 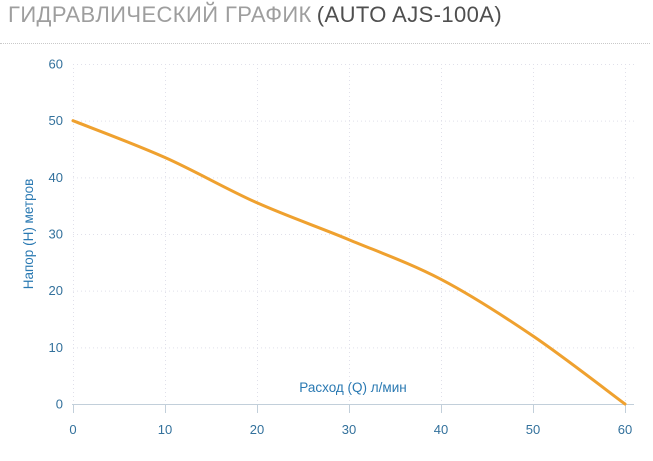 What do you see at coordinates (325, 43) in the screenshot?
I see `title-separator` at bounding box center [325, 43].